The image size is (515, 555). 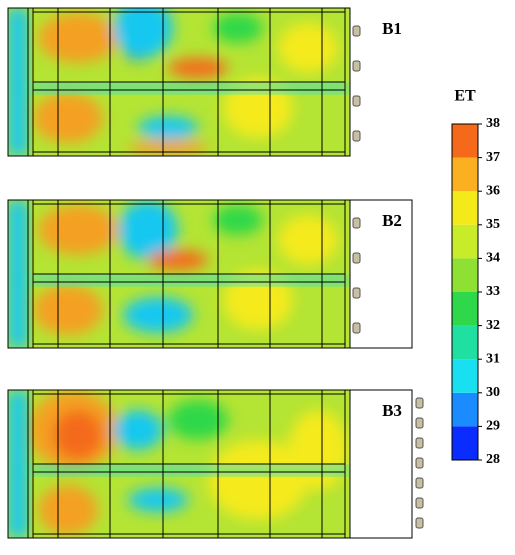 I want to click on colorbar-tick-label: 34, so click(x=493, y=258).